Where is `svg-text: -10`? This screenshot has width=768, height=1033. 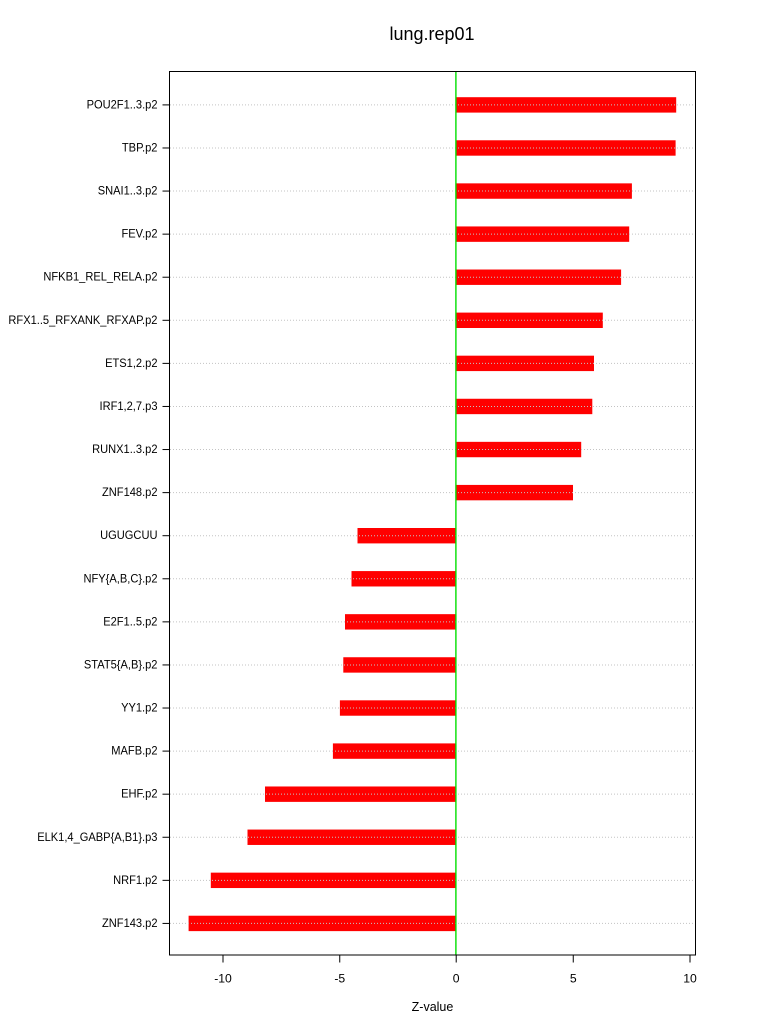 svg-text: -10 is located at coordinates (223, 979).